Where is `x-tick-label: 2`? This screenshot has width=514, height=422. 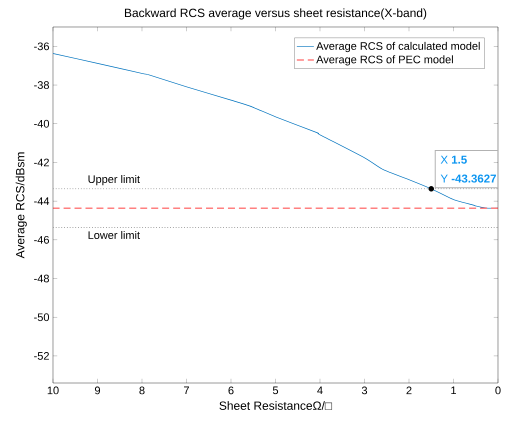
x-tick-label: 2 is located at coordinates (409, 390).